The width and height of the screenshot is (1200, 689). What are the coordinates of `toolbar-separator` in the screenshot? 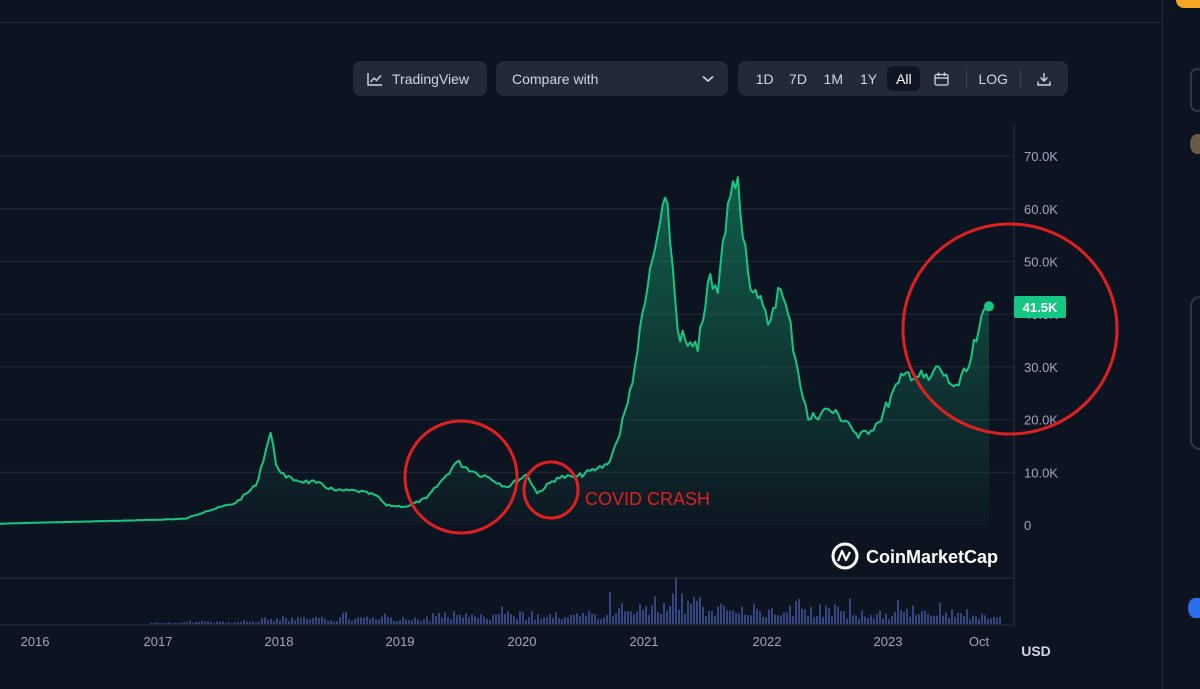 It's located at (1020, 78).